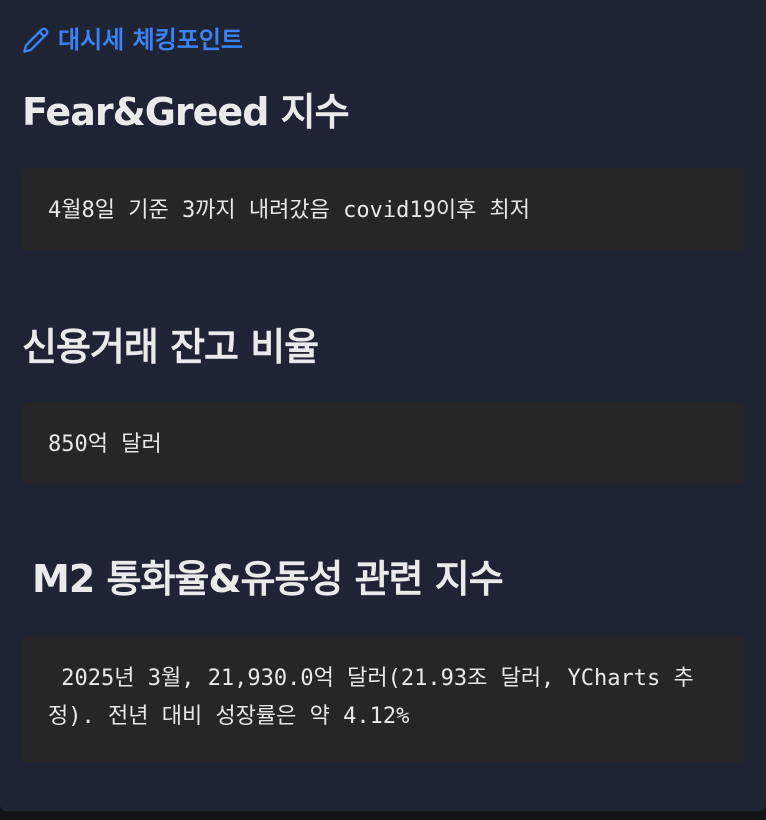 The image size is (766, 820). Describe the element at coordinates (268, 579) in the screenshot. I see `section-heading-m2-liquidity: M2 통화율&유동성 관련 지수` at that location.